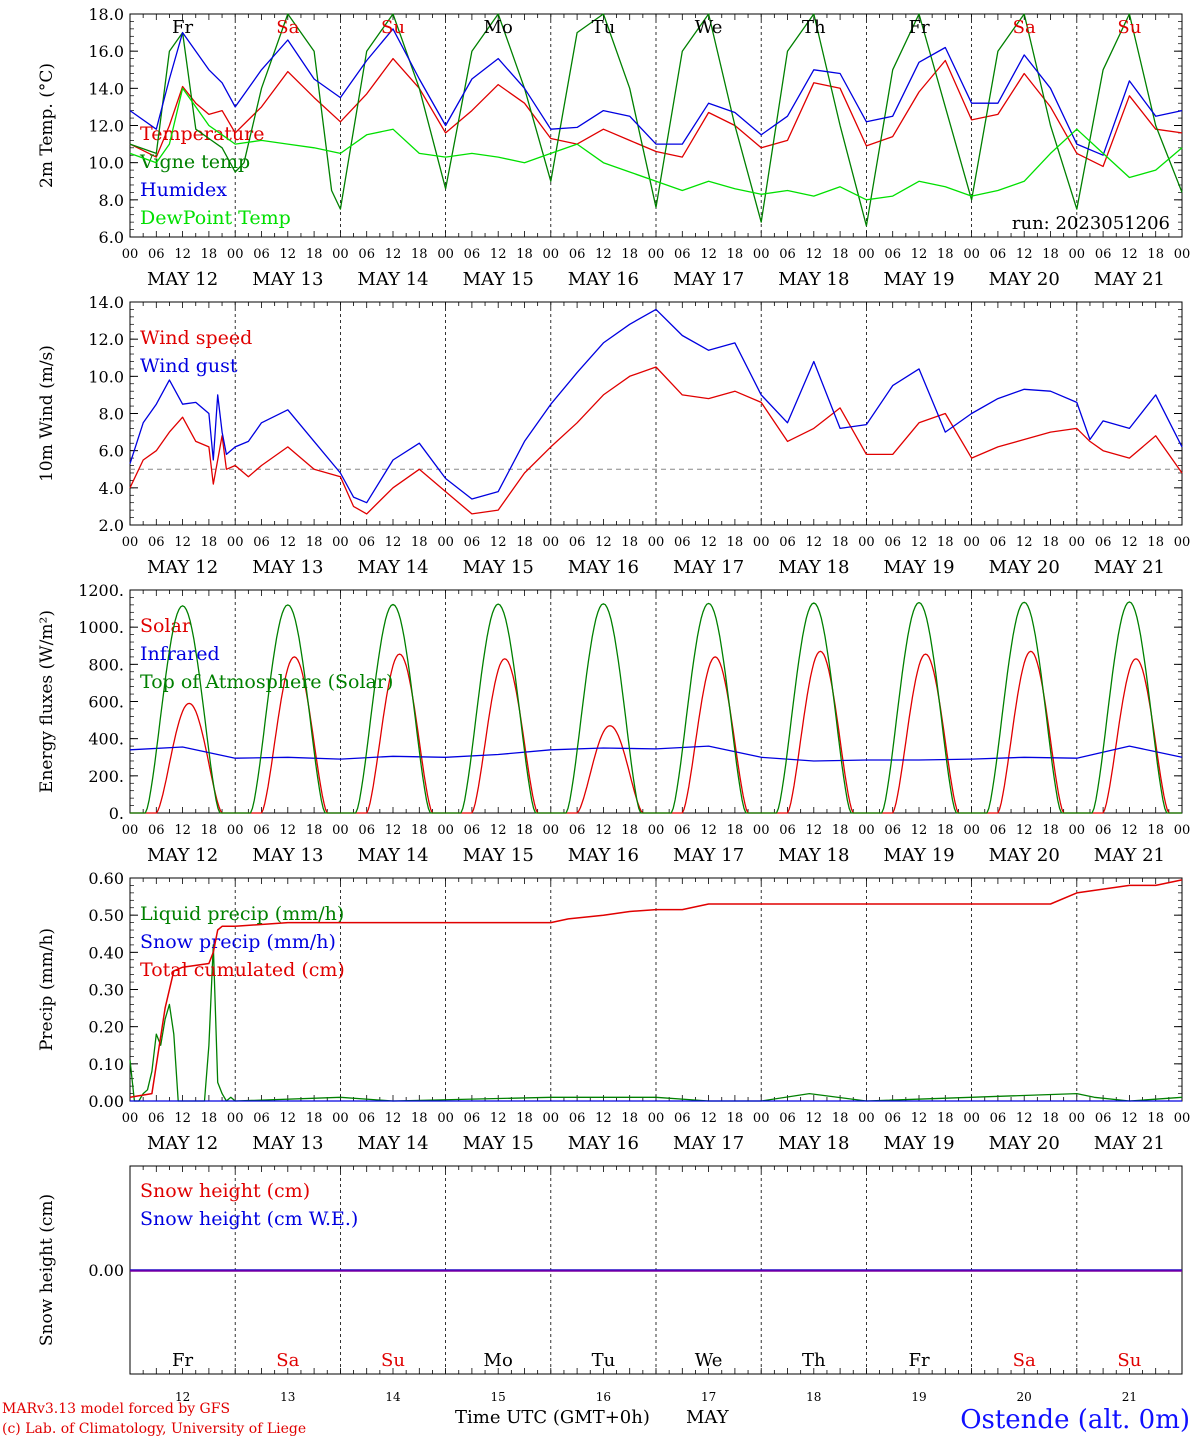 The height and width of the screenshot is (1440, 1194). What do you see at coordinates (166, 626) in the screenshot?
I see `legend-entry: Solar` at bounding box center [166, 626].